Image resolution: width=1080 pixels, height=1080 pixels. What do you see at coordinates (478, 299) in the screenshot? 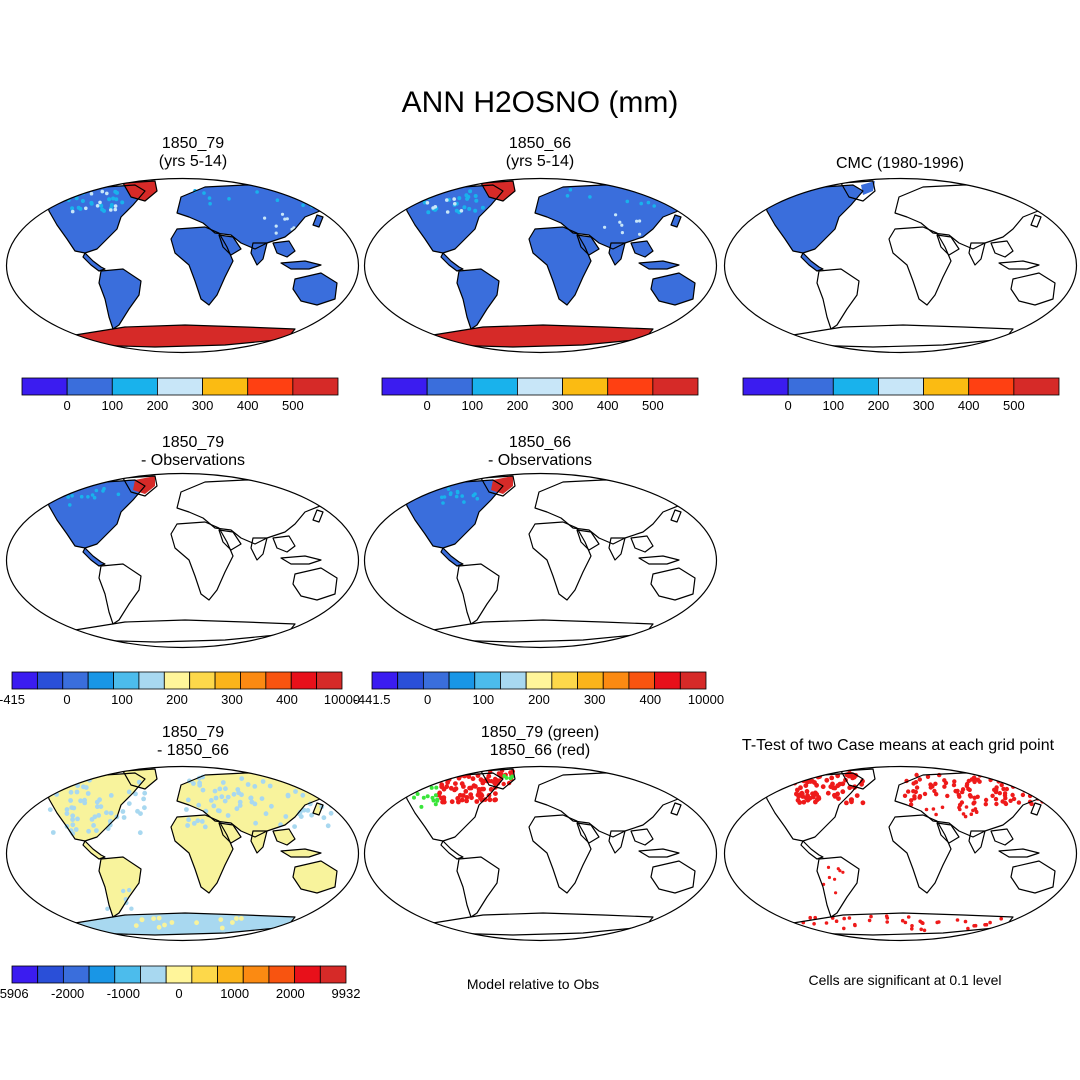
I see `fill-southAmerica` at bounding box center [478, 299].